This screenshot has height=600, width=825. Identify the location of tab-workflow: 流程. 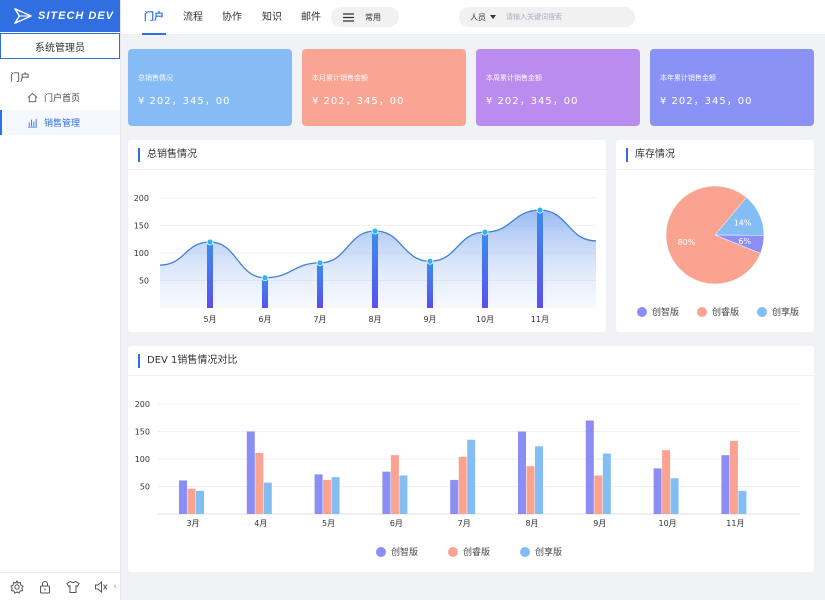
(193, 17).